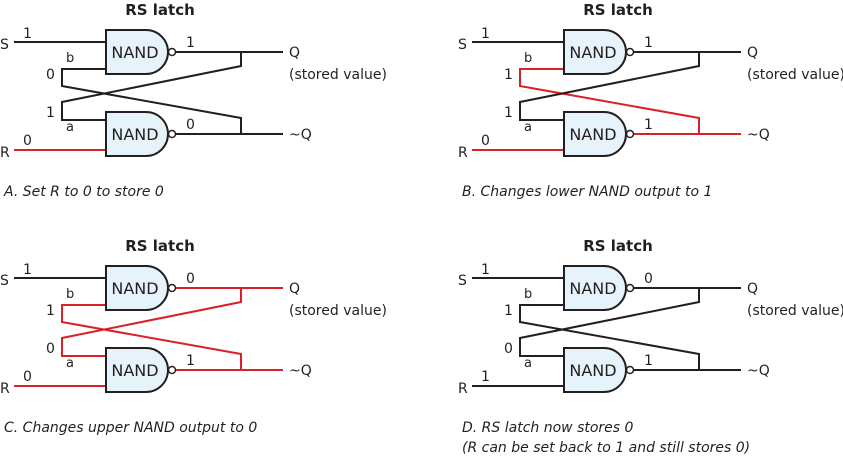  I want to click on input-r-value: 1, so click(485, 377).